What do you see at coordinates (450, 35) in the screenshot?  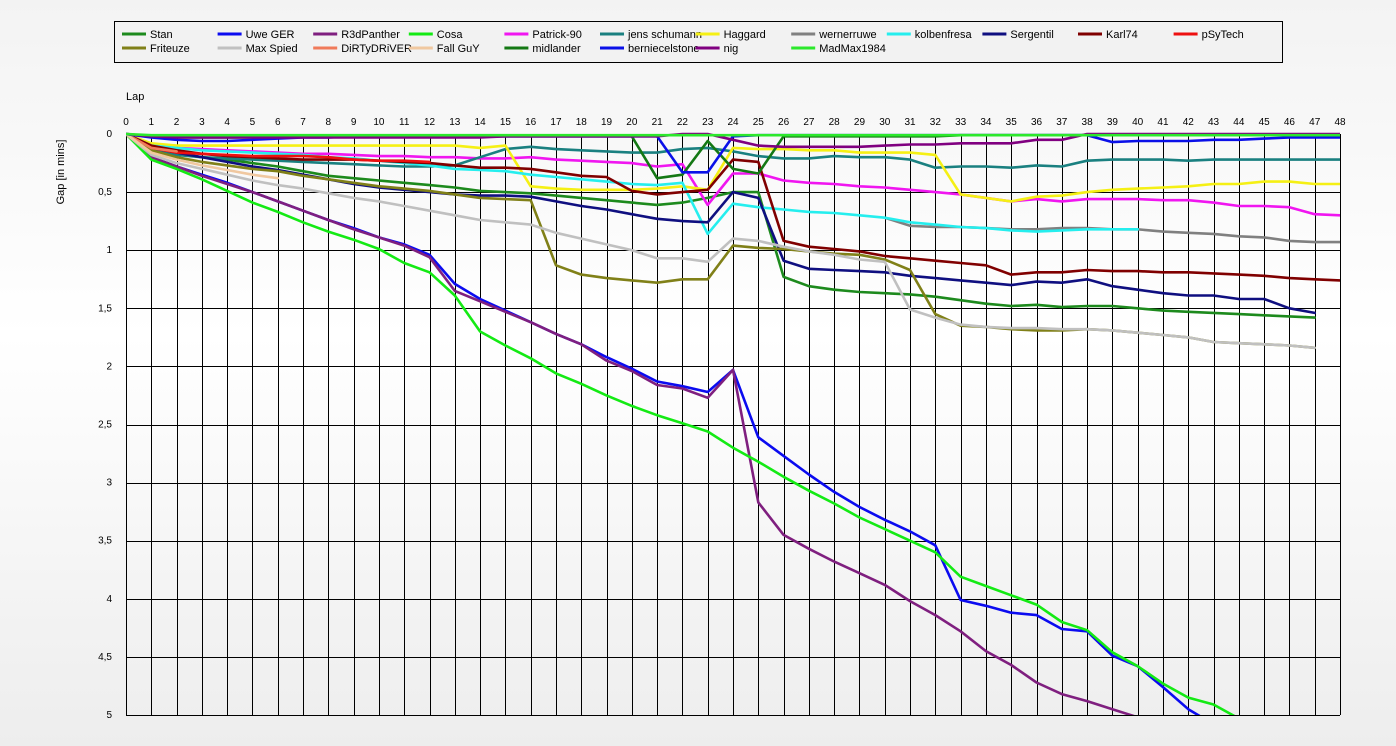 I see `legend-label: Cosa` at bounding box center [450, 35].